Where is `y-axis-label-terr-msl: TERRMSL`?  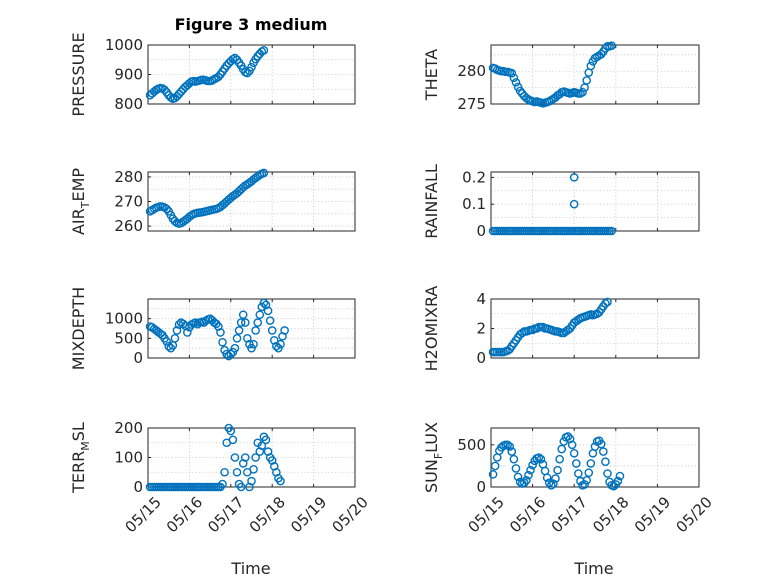 y-axis-label-terr-msl: TERRMSL is located at coordinates (80, 458).